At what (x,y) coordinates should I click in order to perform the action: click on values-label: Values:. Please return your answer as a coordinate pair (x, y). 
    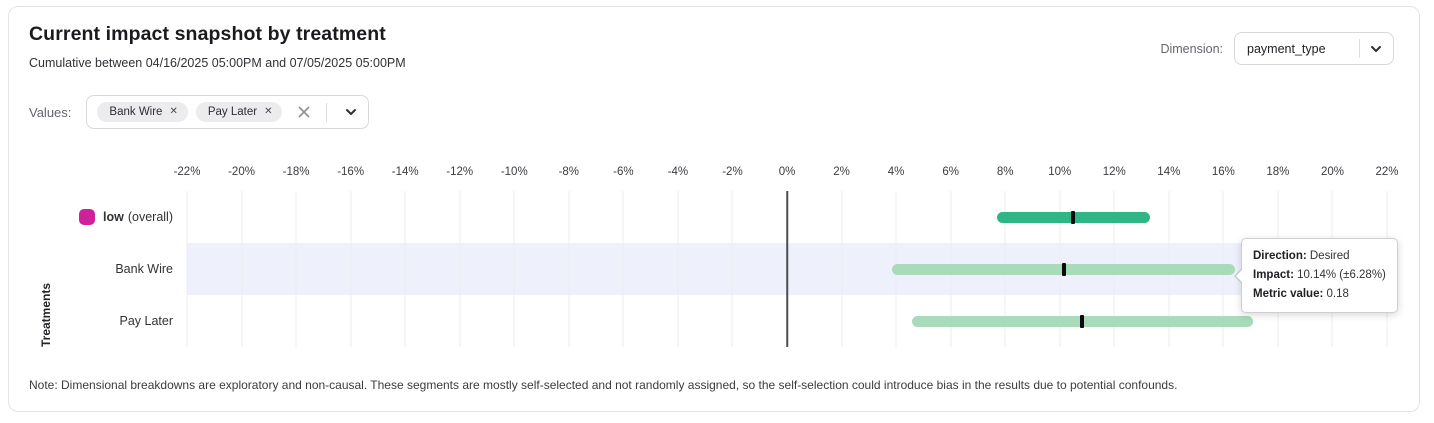
    Looking at the image, I should click on (50, 112).